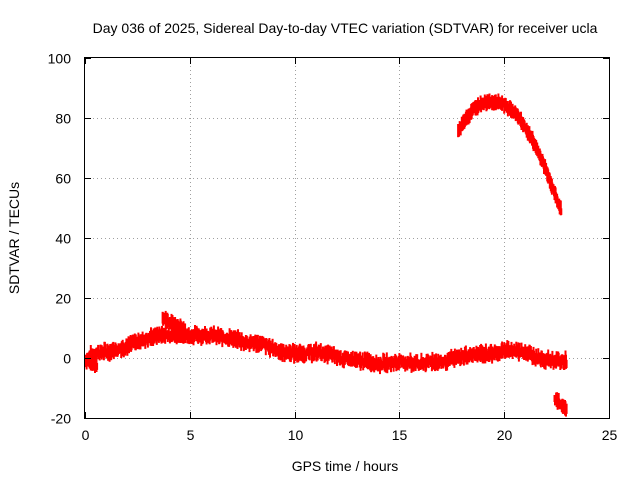 This screenshot has height=480, width=640. What do you see at coordinates (63, 239) in the screenshot?
I see `y-tick-label: 40` at bounding box center [63, 239].